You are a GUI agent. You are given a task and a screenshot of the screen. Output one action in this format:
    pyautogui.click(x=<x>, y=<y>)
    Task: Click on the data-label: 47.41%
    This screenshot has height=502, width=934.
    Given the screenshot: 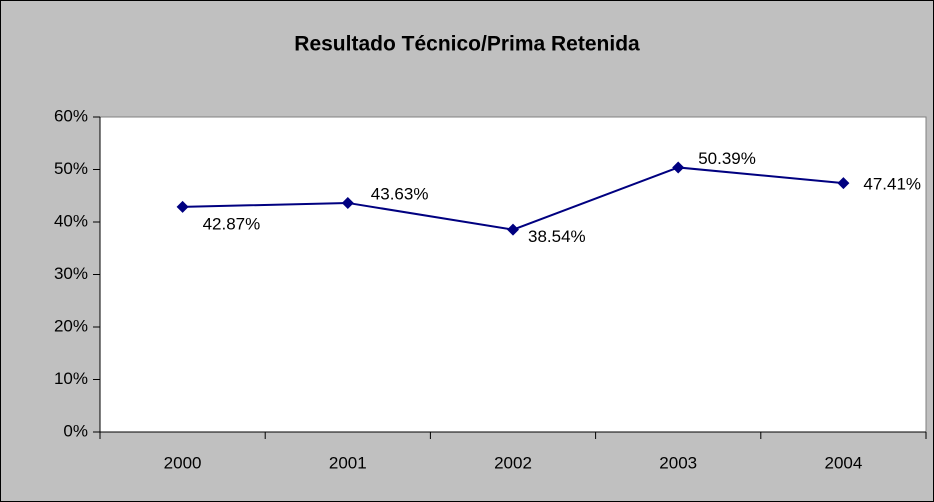 What is the action you would take?
    pyautogui.click(x=892, y=184)
    